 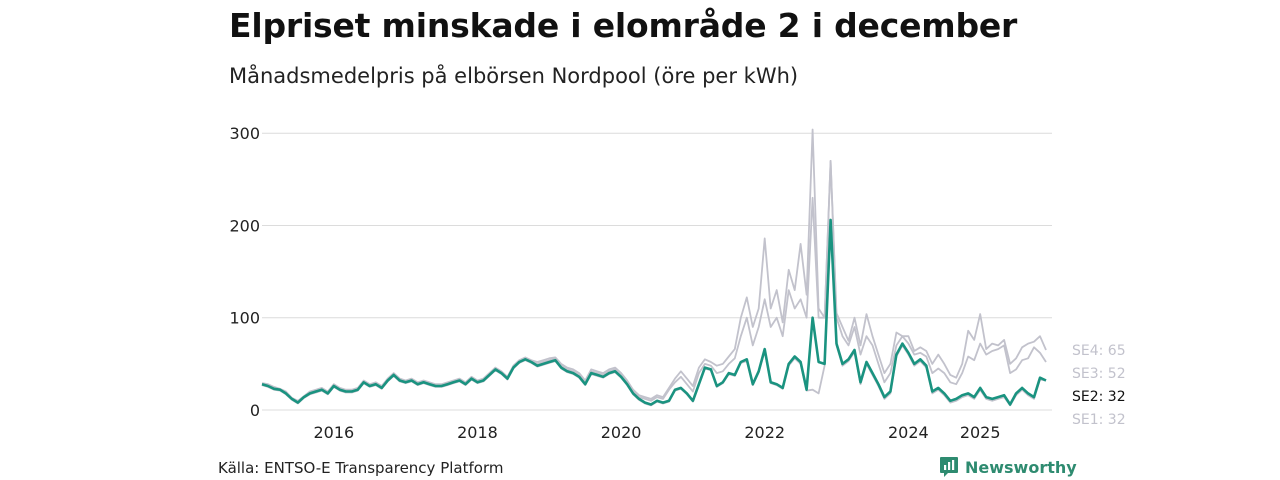 I want to click on brand-logo: Newsworthy, so click(x=1008, y=467).